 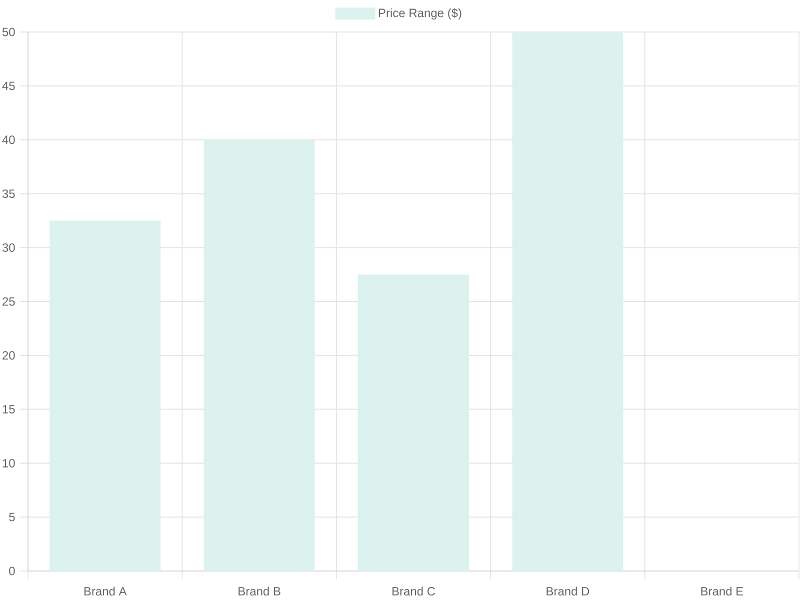 What do you see at coordinates (414, 591) in the screenshot?
I see `x-tick-label: Brand C` at bounding box center [414, 591].